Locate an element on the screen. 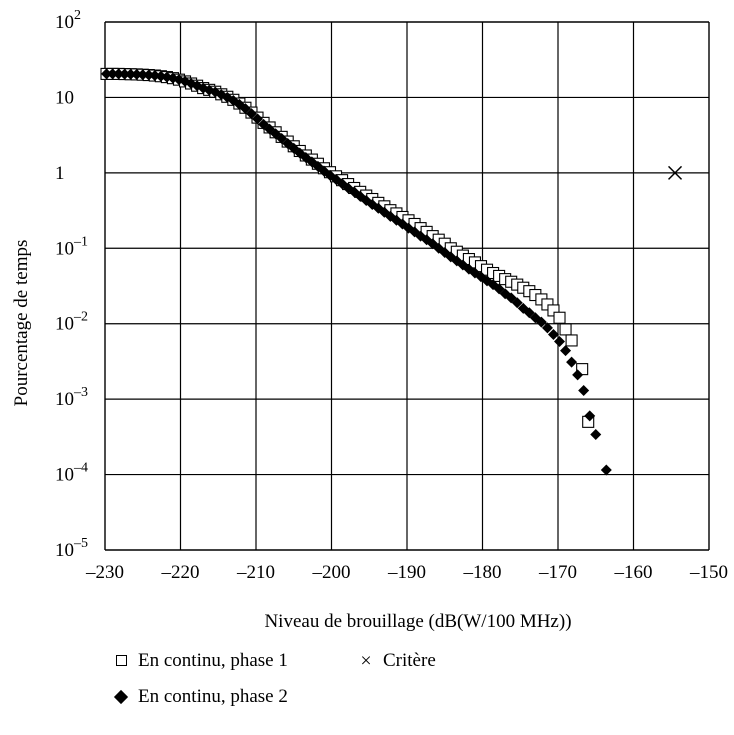 This screenshot has width=734, height=735. cross-marker-icon: × is located at coordinates (366, 661).